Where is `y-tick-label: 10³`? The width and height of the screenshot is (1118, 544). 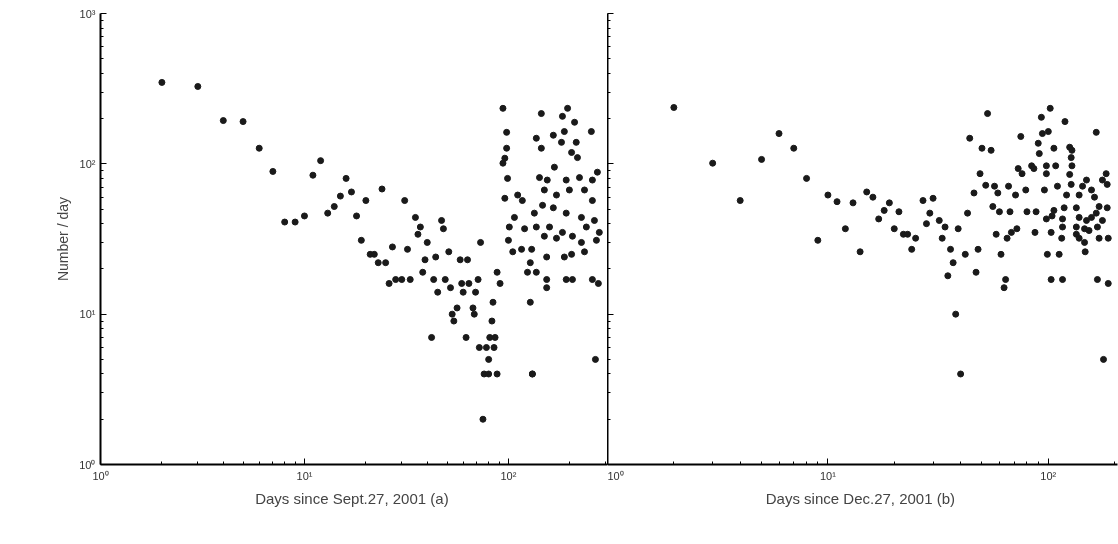
y-tick-label: 10³ is located at coordinates (87, 13).